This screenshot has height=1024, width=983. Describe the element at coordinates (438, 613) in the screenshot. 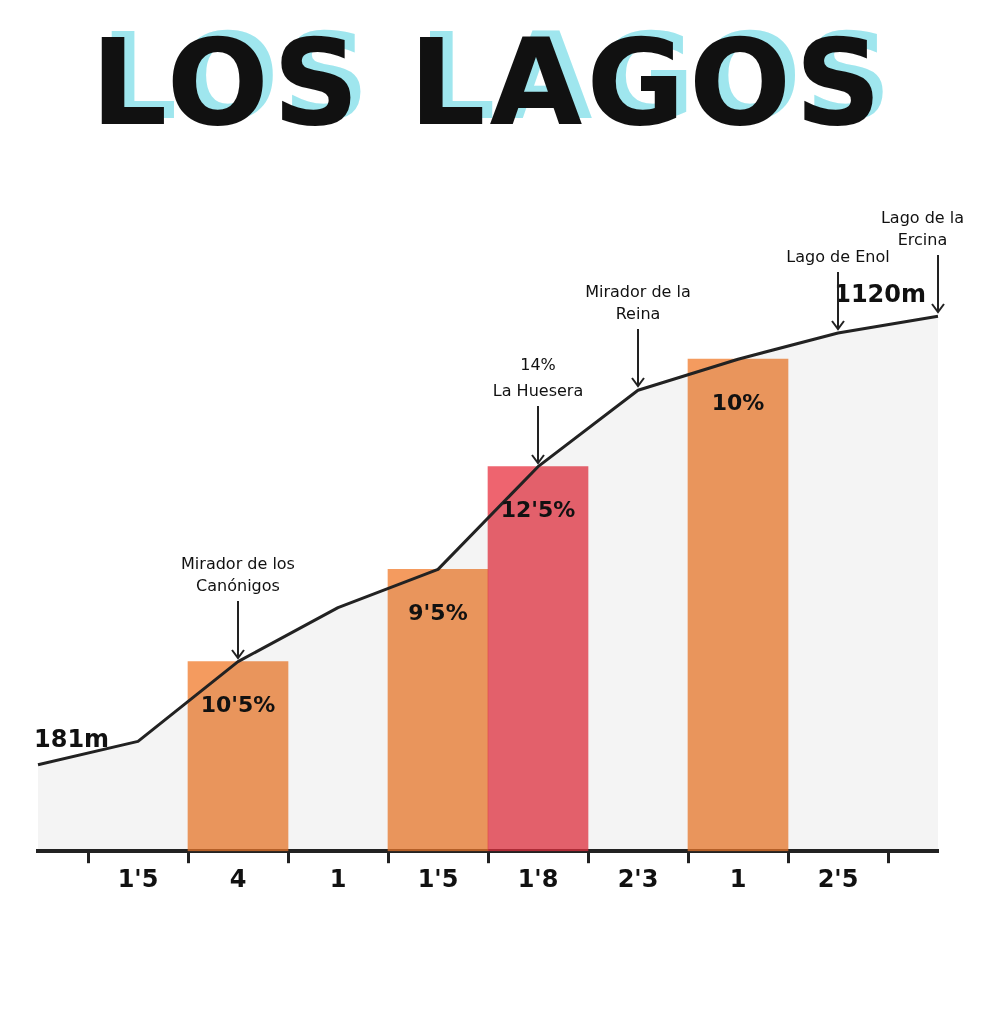

I see `annotation: 9'5%` at that location.